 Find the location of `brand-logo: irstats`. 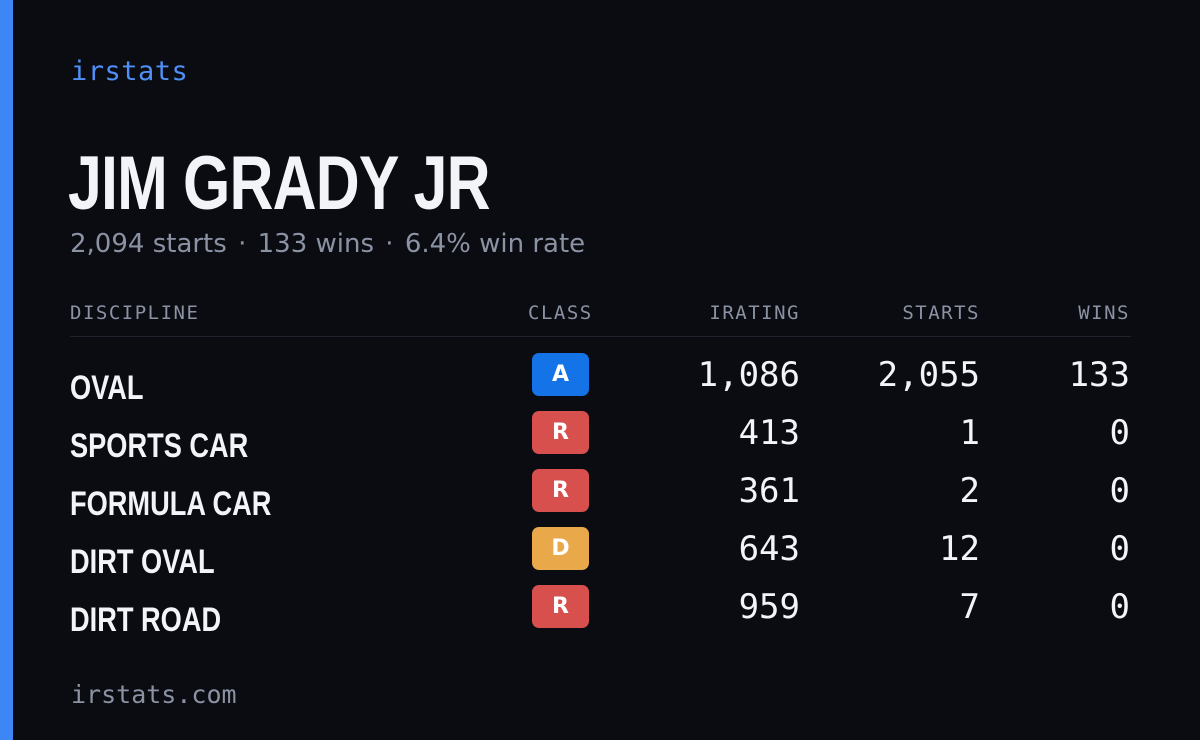

brand-logo: irstats is located at coordinates (130, 71).